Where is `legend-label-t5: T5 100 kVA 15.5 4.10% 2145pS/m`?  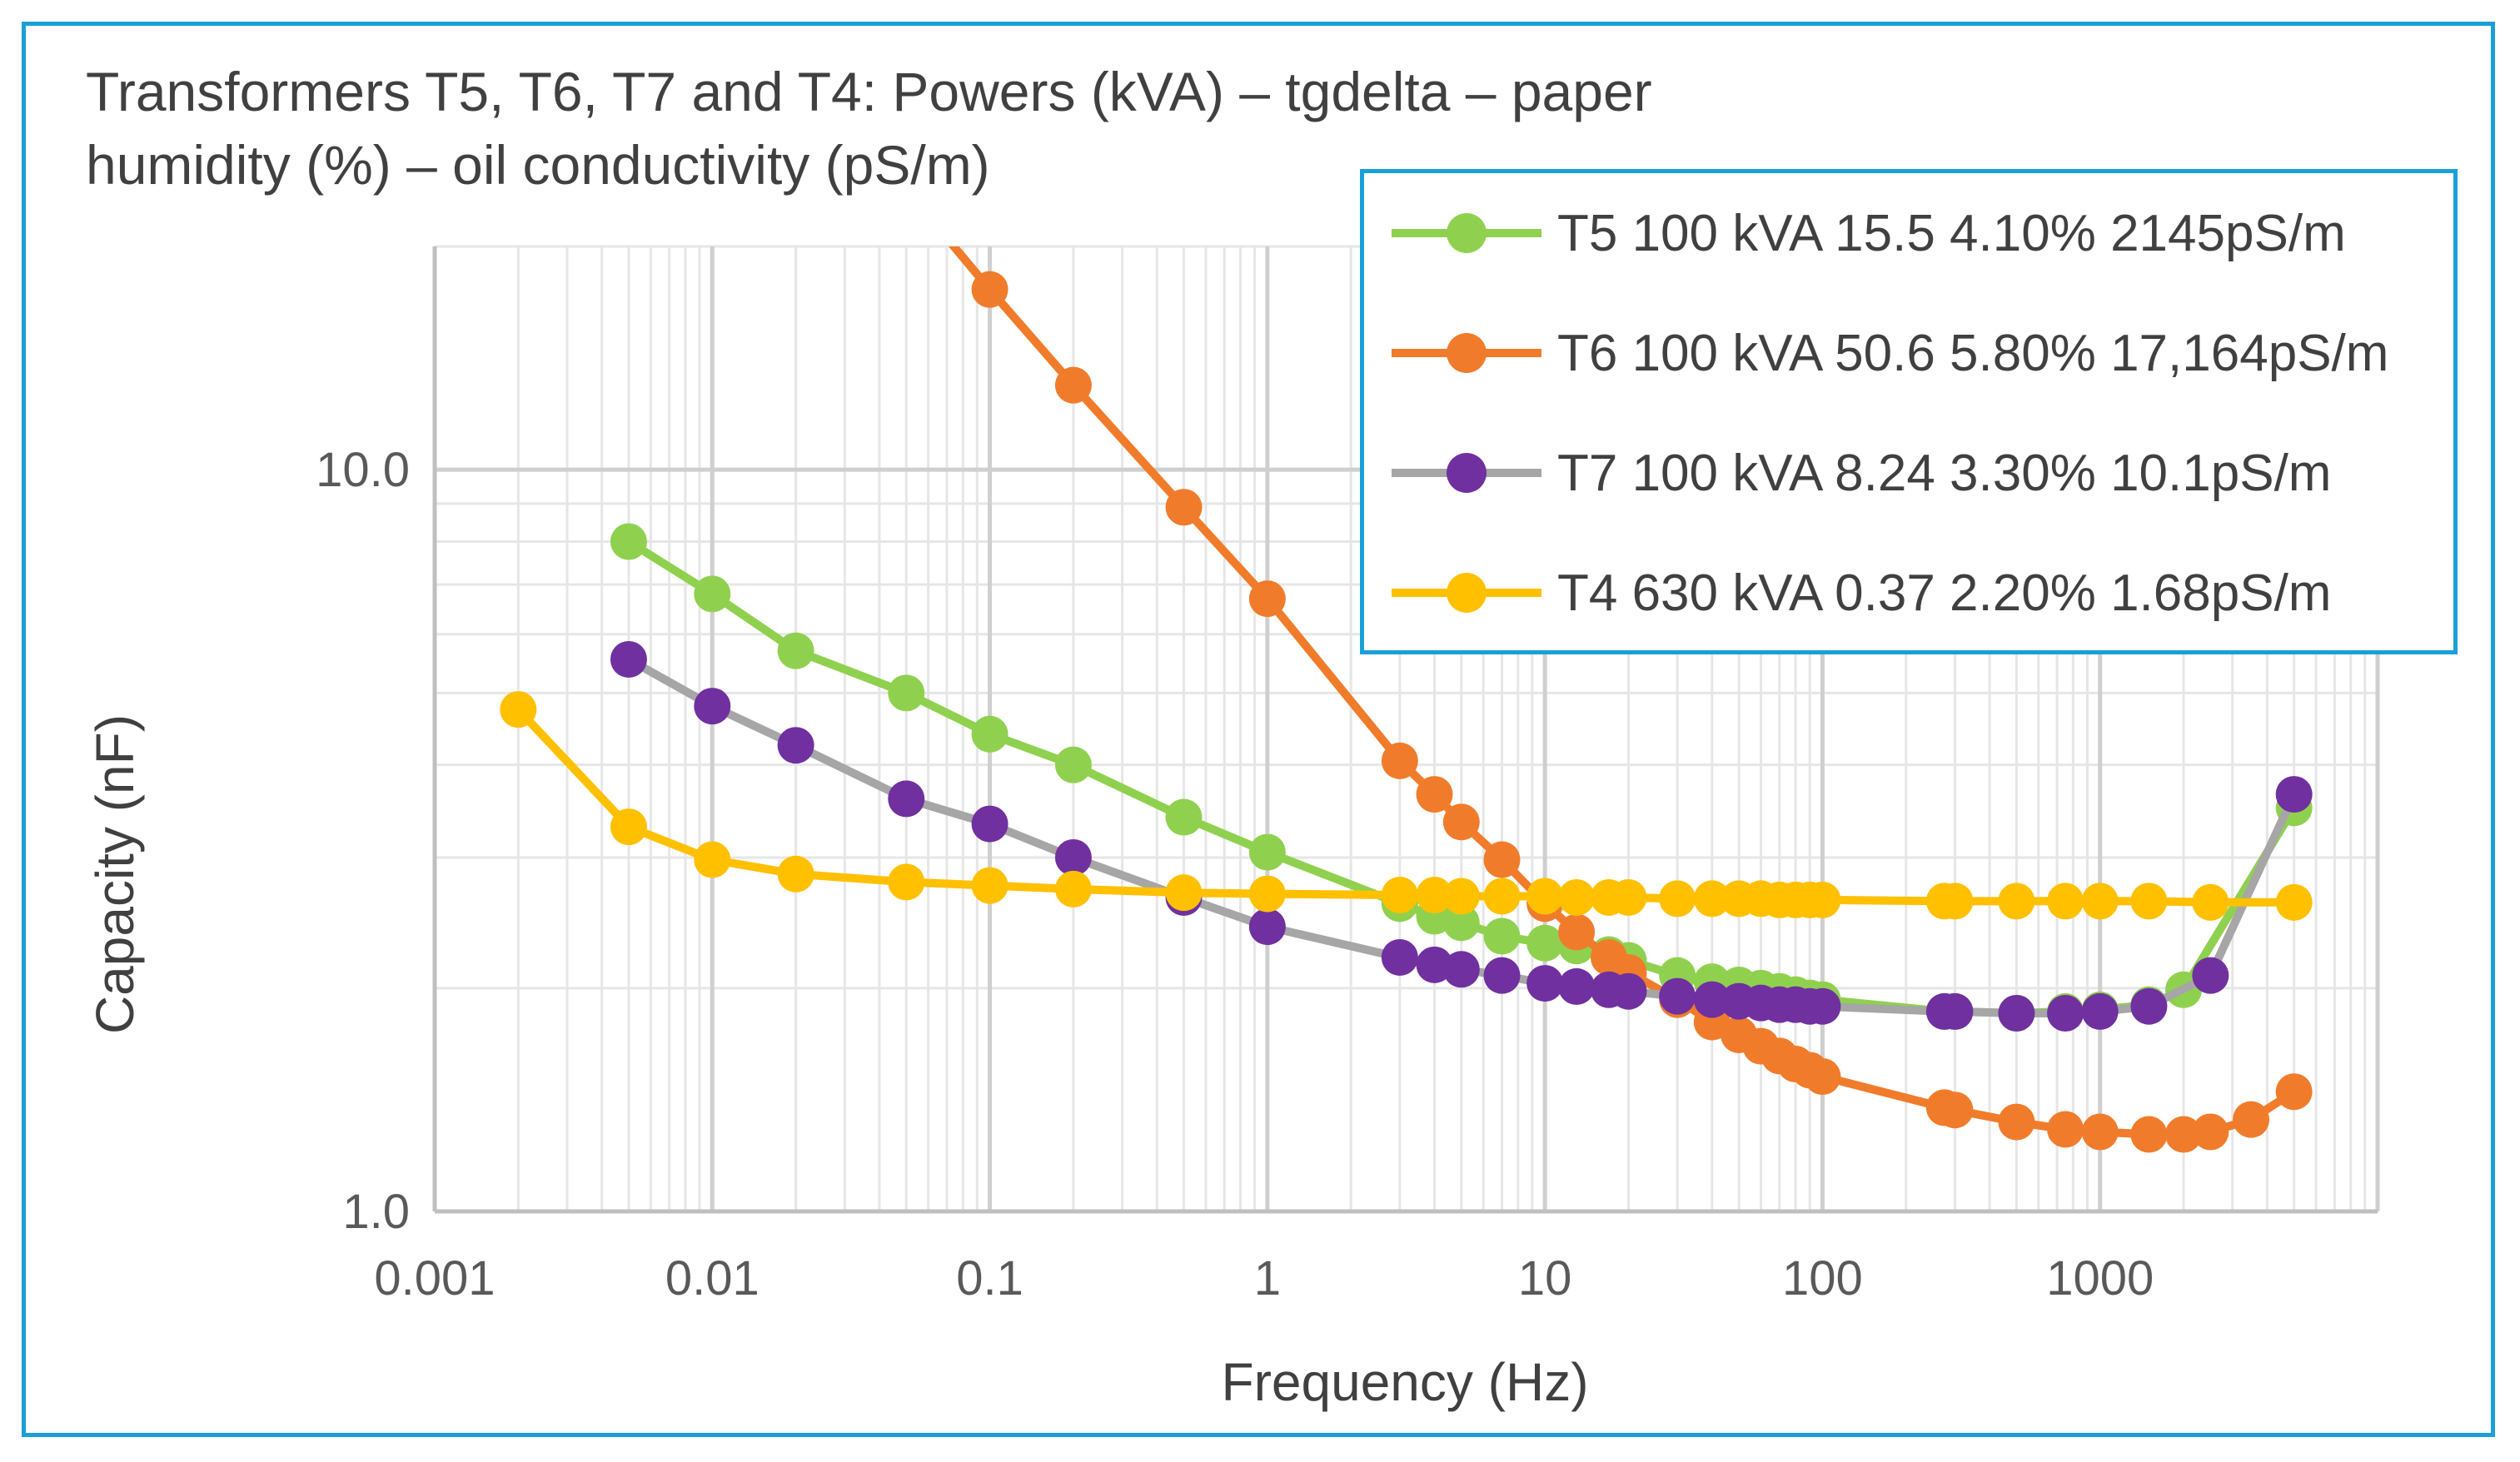 legend-label-t5: T5 100 kVA 15.5 4.10% 2145pS/m is located at coordinates (1951, 233).